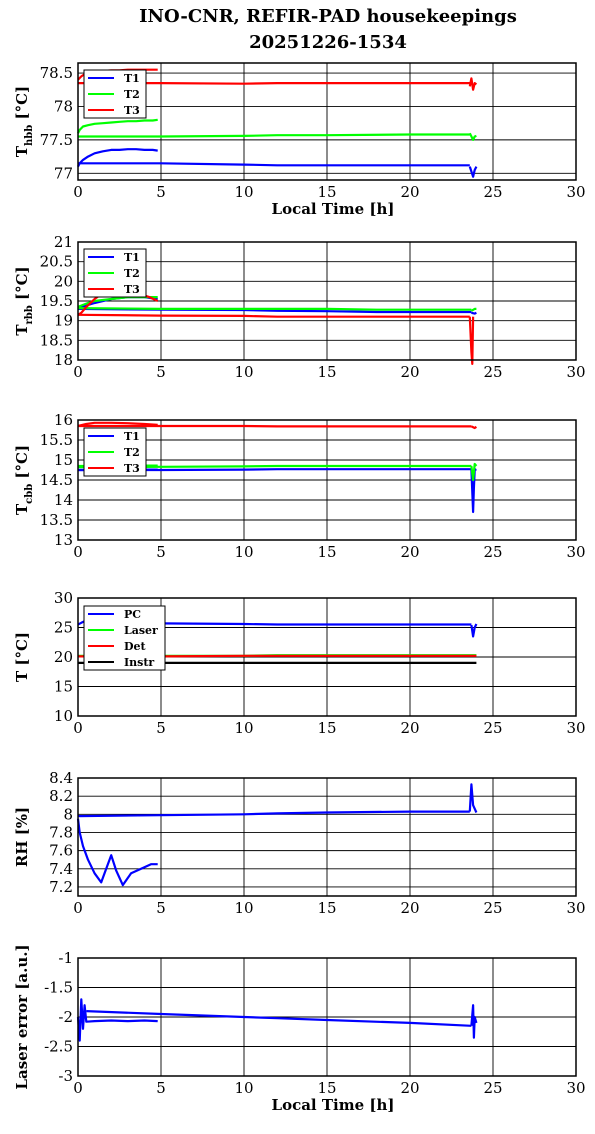  I want to click on y-tick-label: 77, so click(63, 173).